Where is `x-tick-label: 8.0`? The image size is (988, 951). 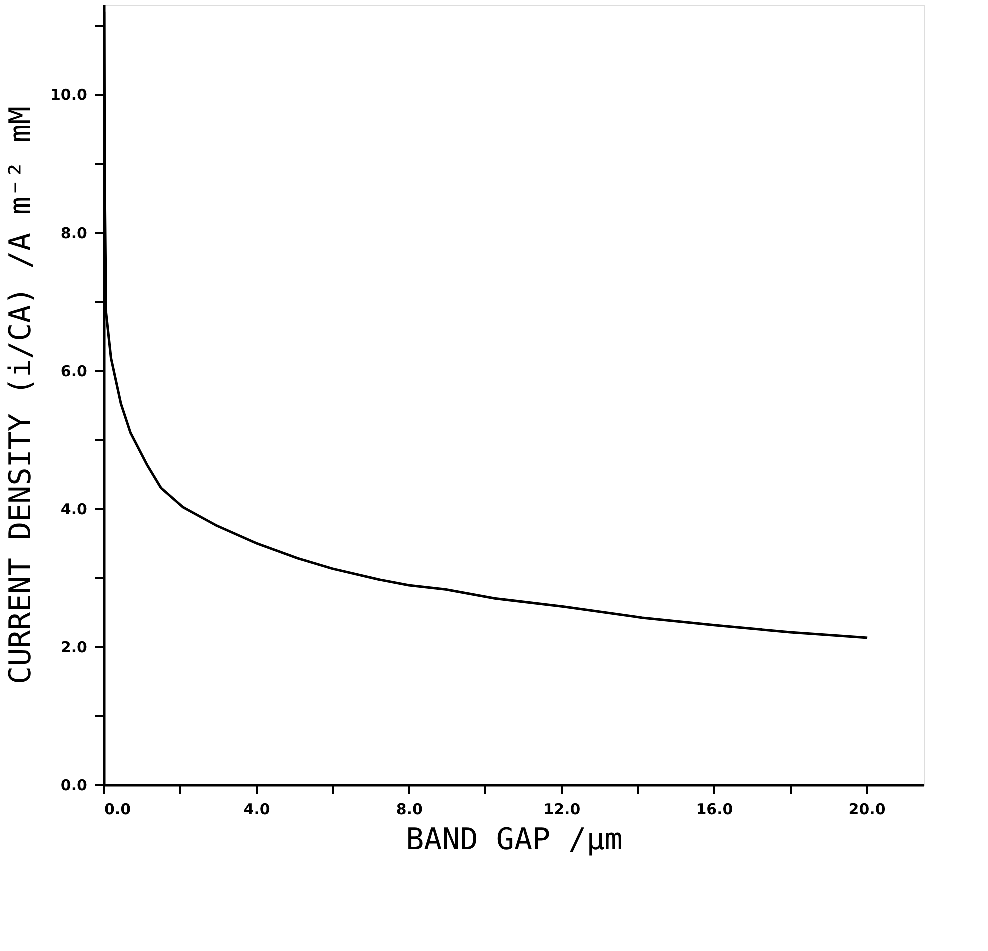 x-tick-label: 8.0 is located at coordinates (409, 809).